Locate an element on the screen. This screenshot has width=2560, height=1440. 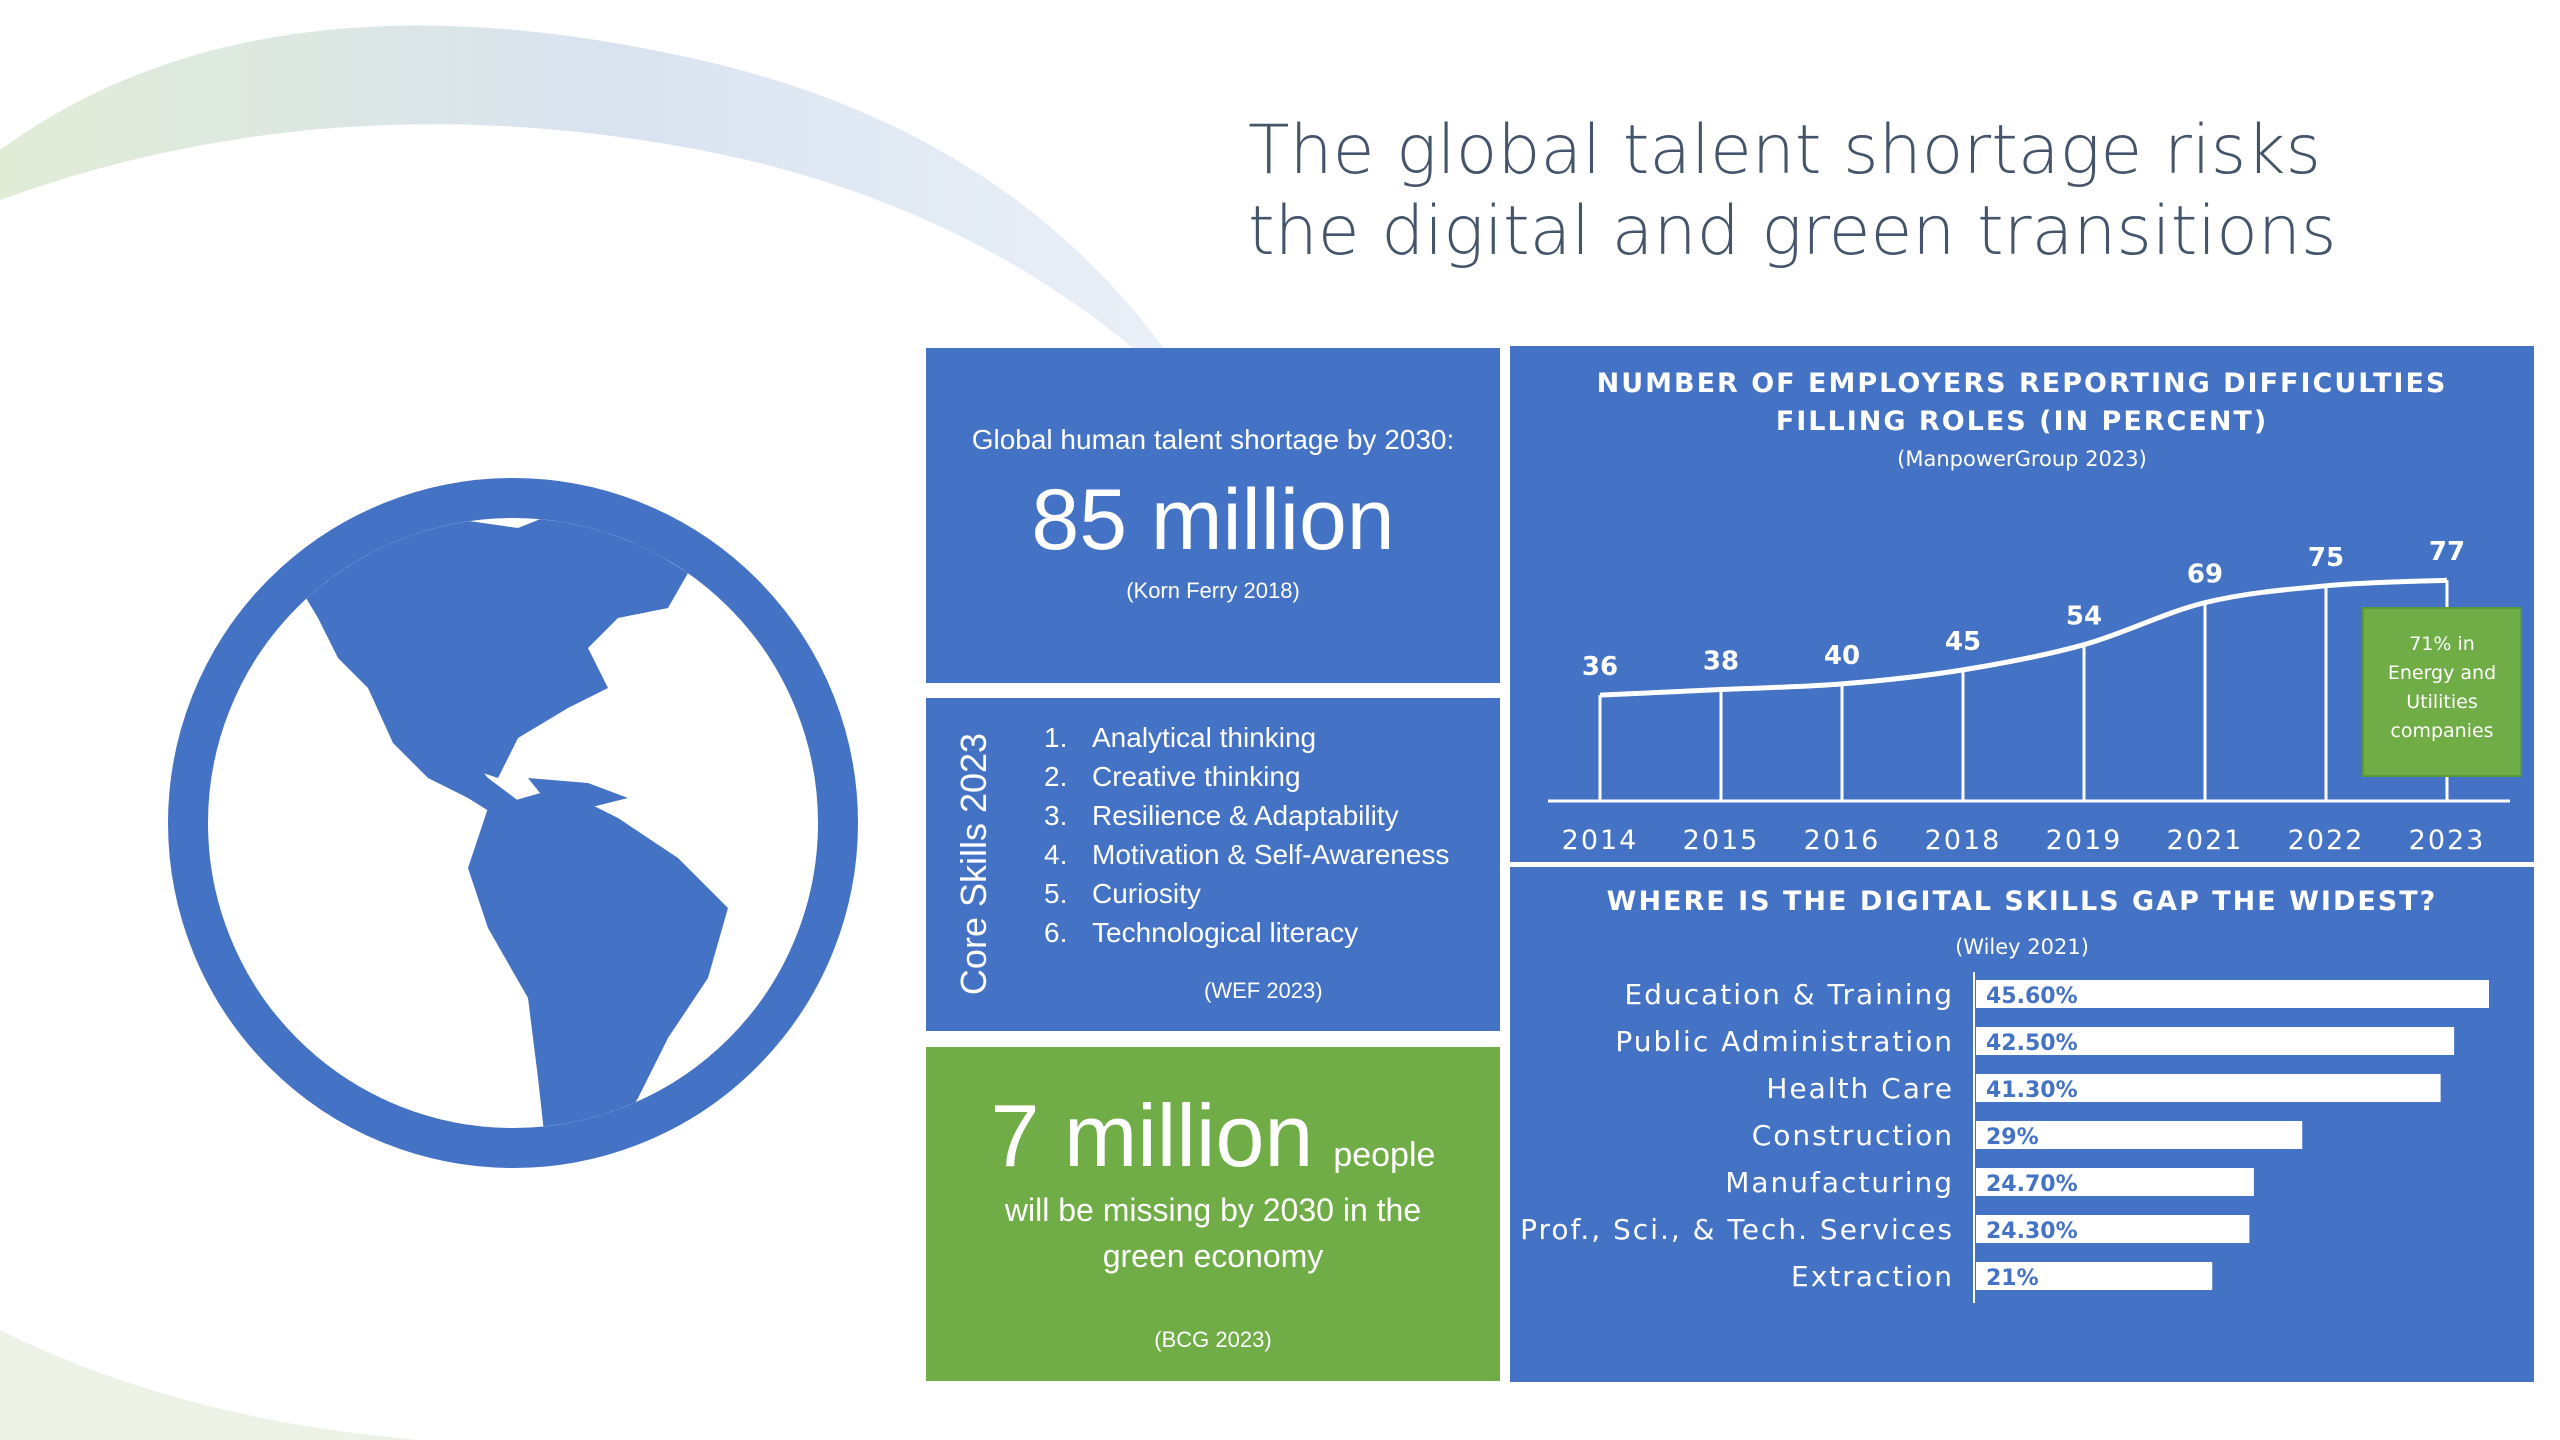
chart-divider is located at coordinates (2022, 864).